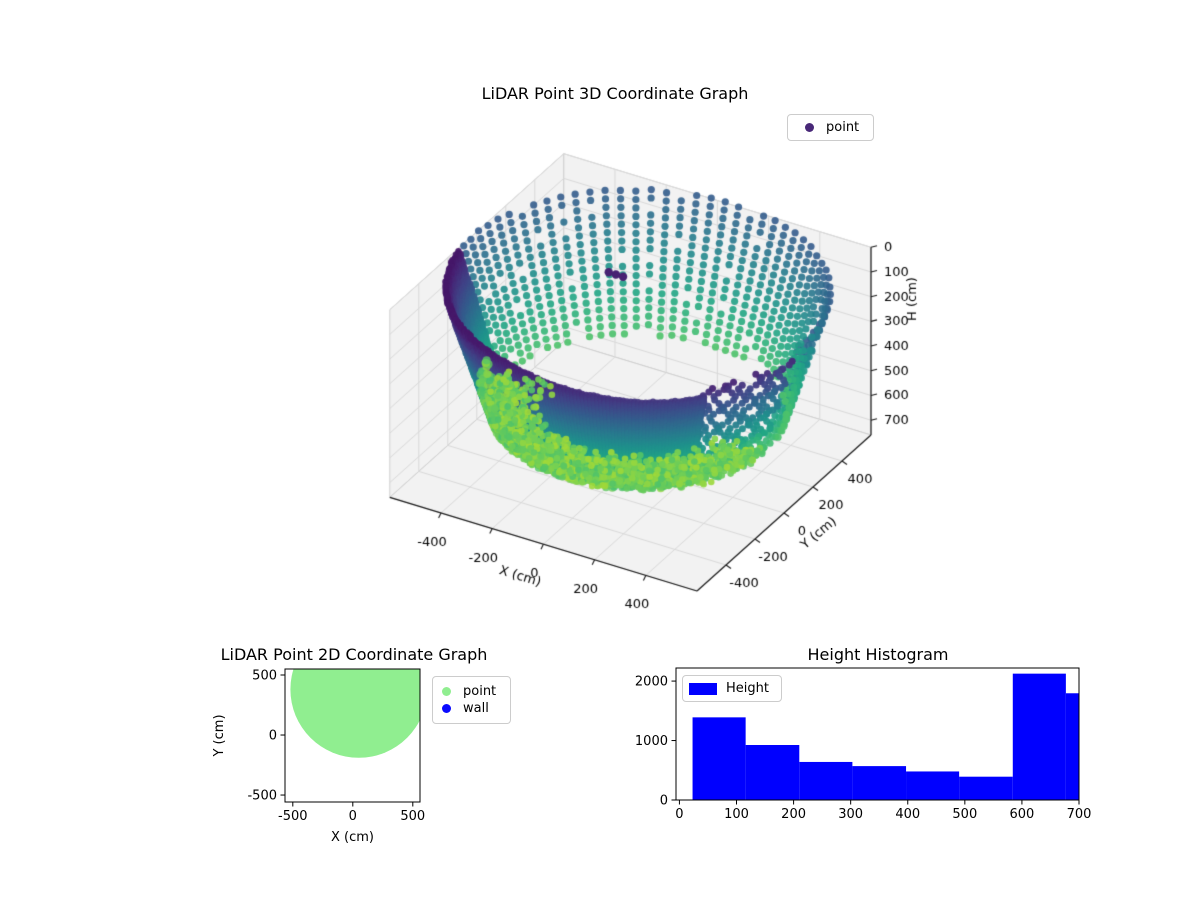 This screenshot has width=1200, height=900. I want to click on svg-text: 200, so click(793, 814).